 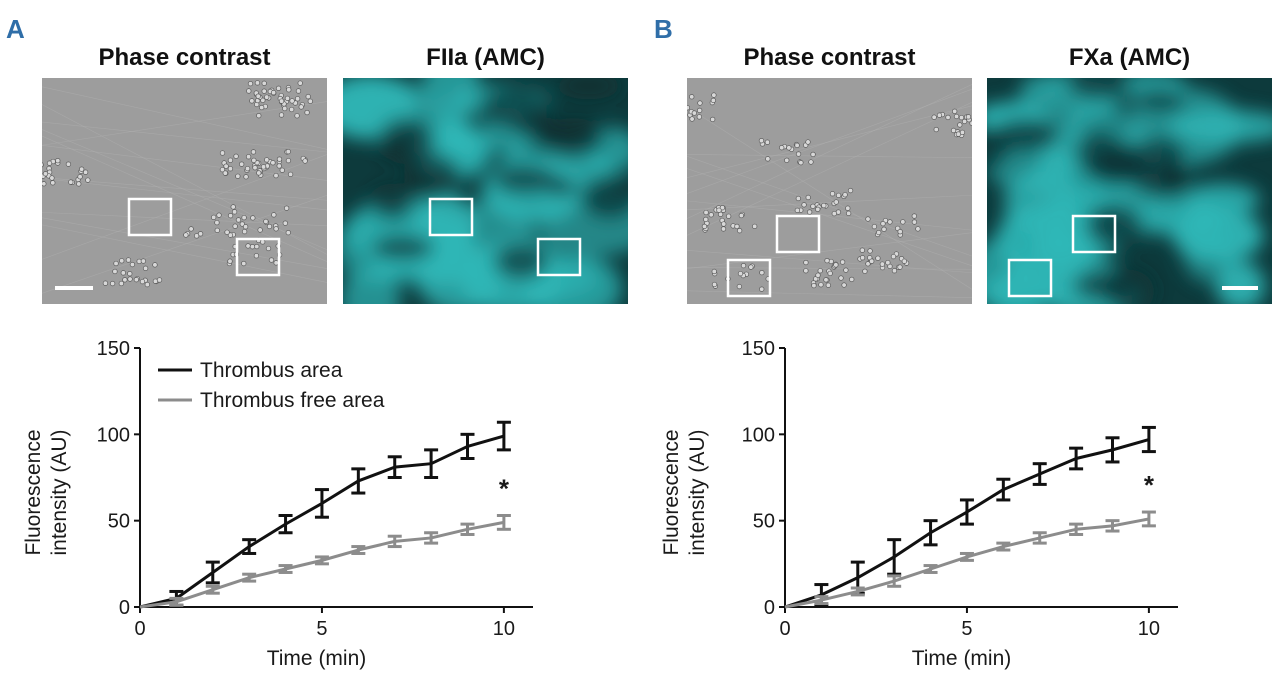 I want to click on fluorescence-title: FXa (AMC), so click(x=1129, y=57).